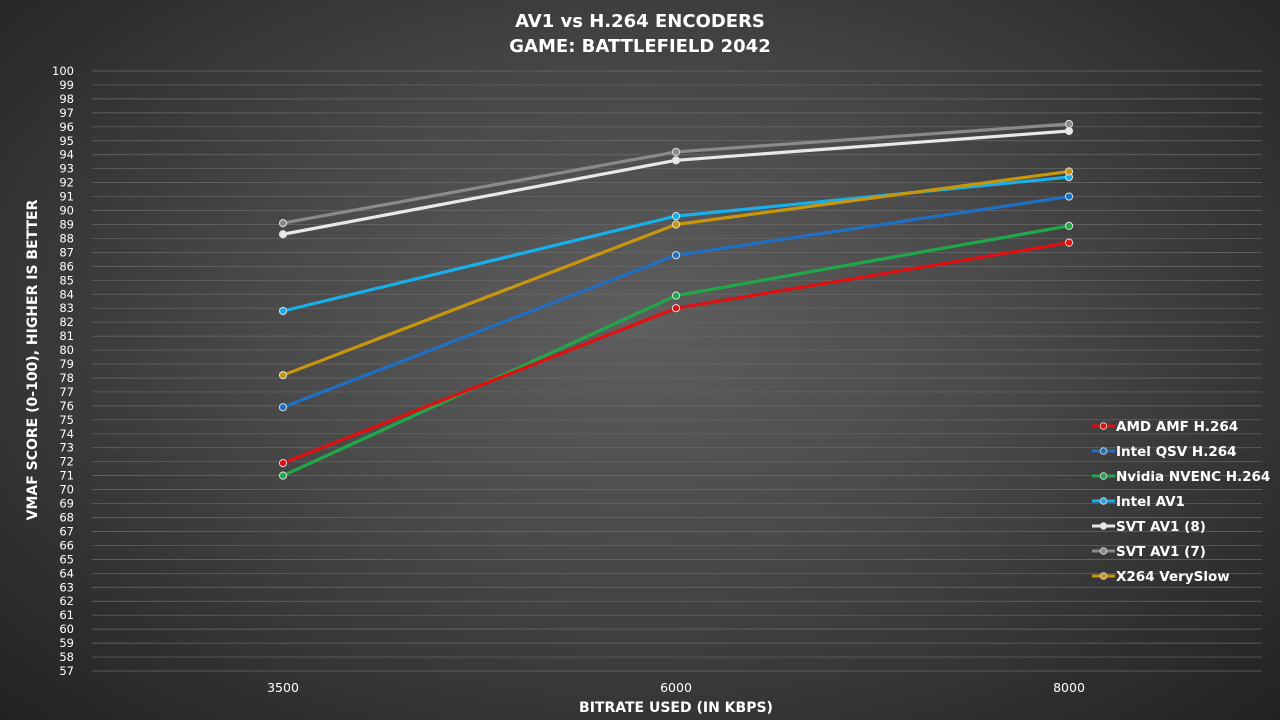 Image resolution: width=1280 pixels, height=720 pixels. What do you see at coordinates (66, 252) in the screenshot?
I see `y-tick-label: 87` at bounding box center [66, 252].